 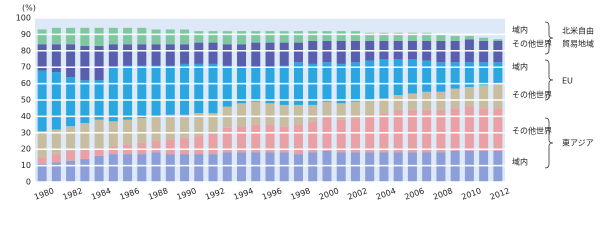 I want to click on y-tick-label: 100, so click(x=23, y=18).